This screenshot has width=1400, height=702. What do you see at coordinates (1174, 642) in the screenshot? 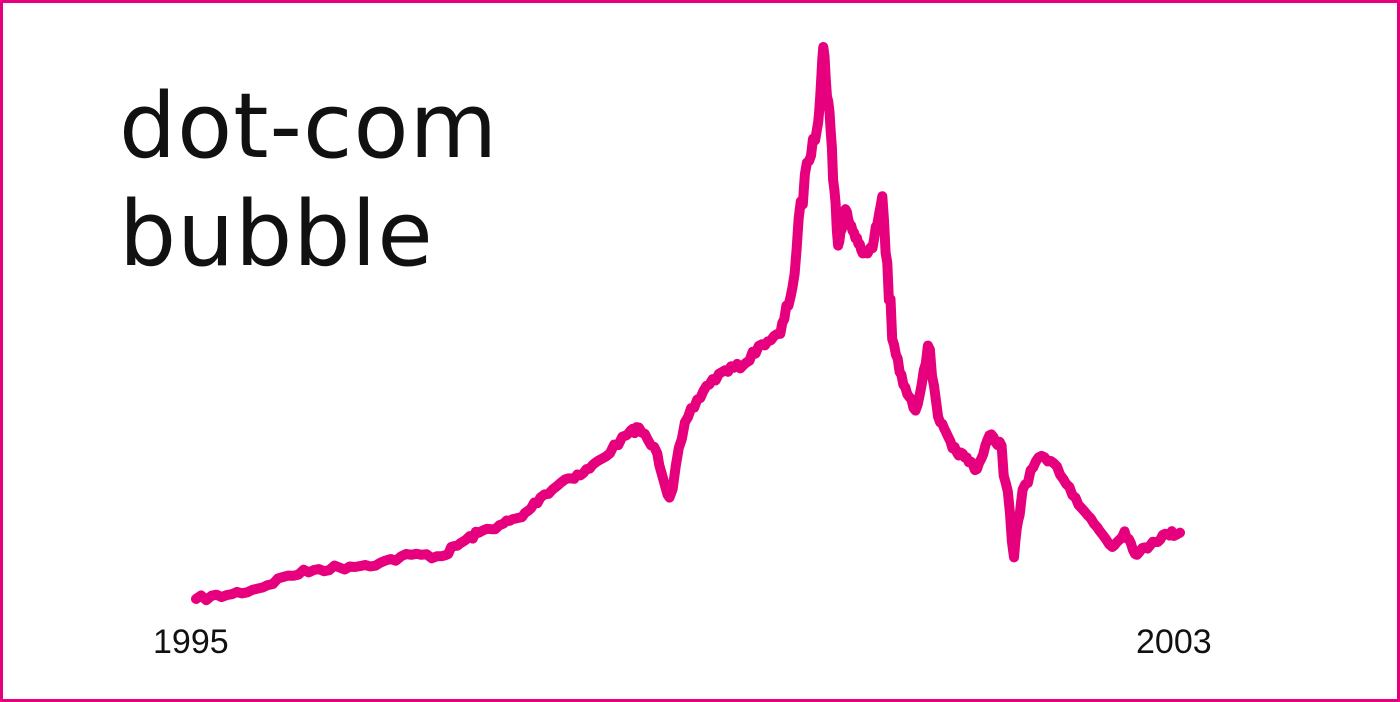
I see `x-tick-label-end: 2003` at bounding box center [1174, 642].